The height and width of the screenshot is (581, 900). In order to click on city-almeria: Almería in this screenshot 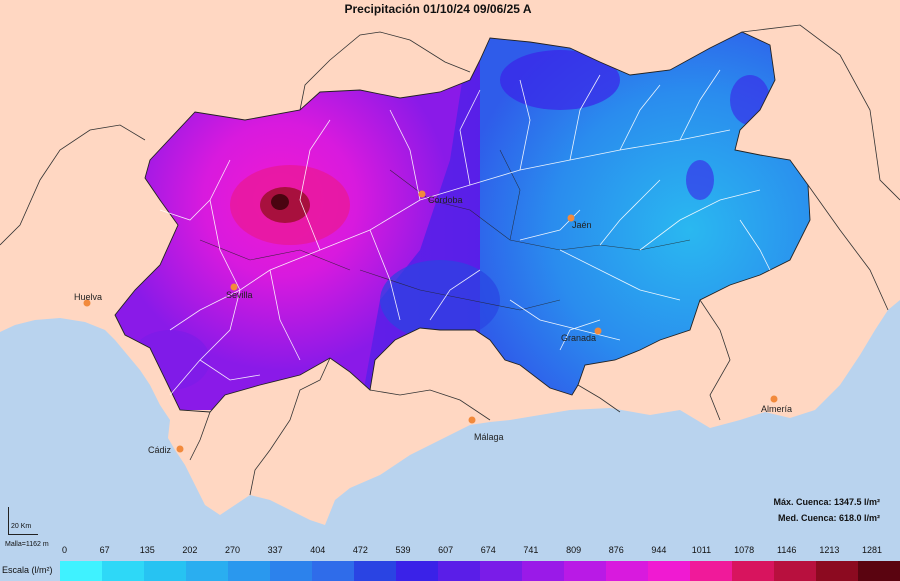, I will do `click(776, 404)`.